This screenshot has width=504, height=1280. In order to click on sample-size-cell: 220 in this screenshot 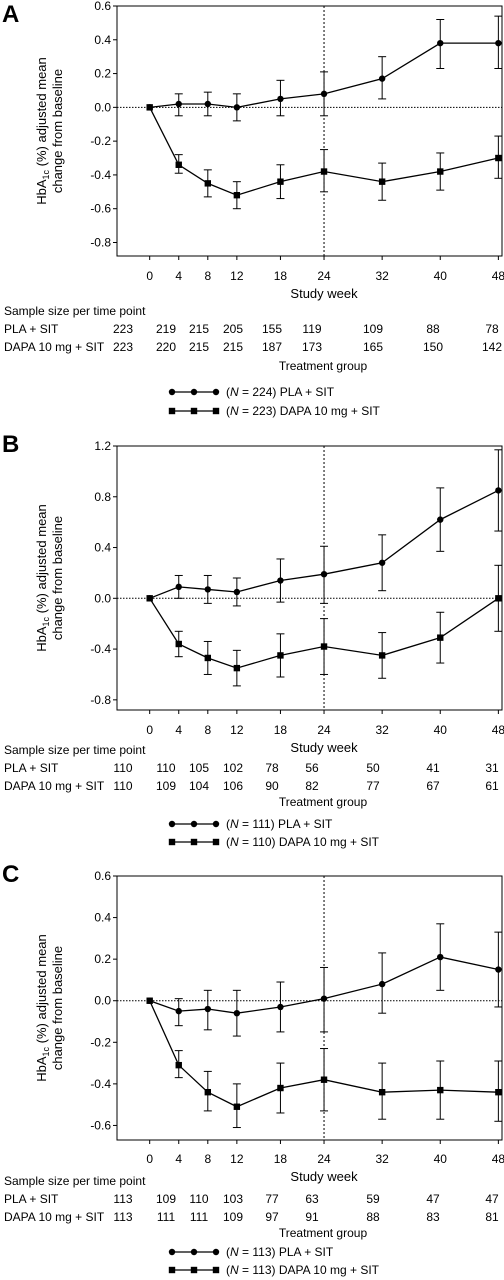, I will do `click(166, 347)`.